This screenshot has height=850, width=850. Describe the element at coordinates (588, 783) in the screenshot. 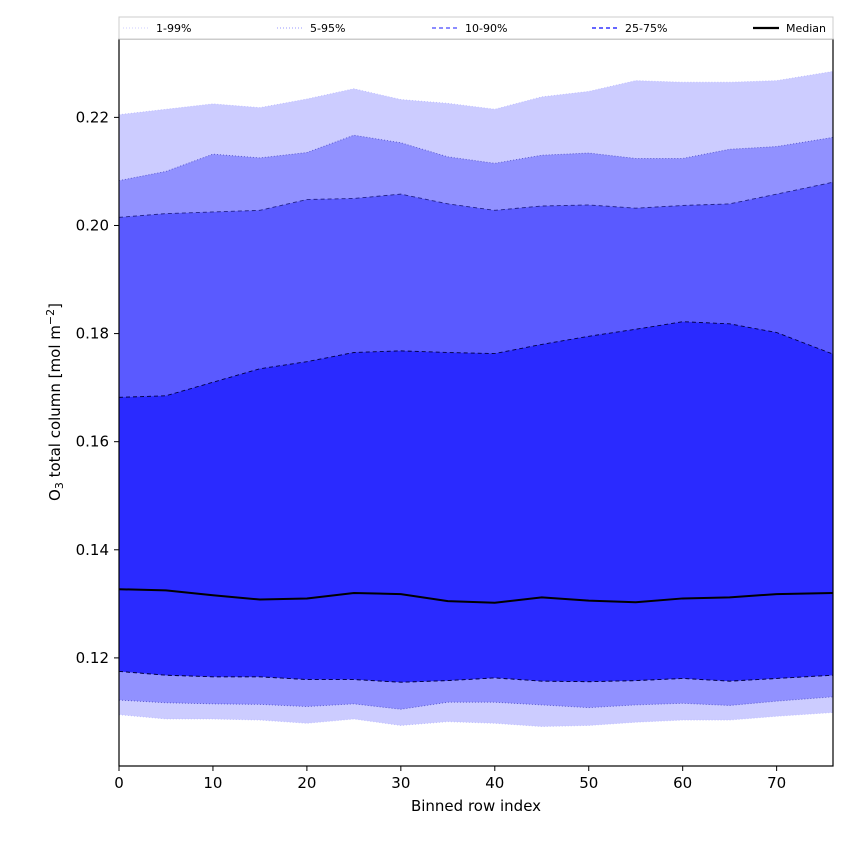

I see `x-tick-label: 50` at that location.